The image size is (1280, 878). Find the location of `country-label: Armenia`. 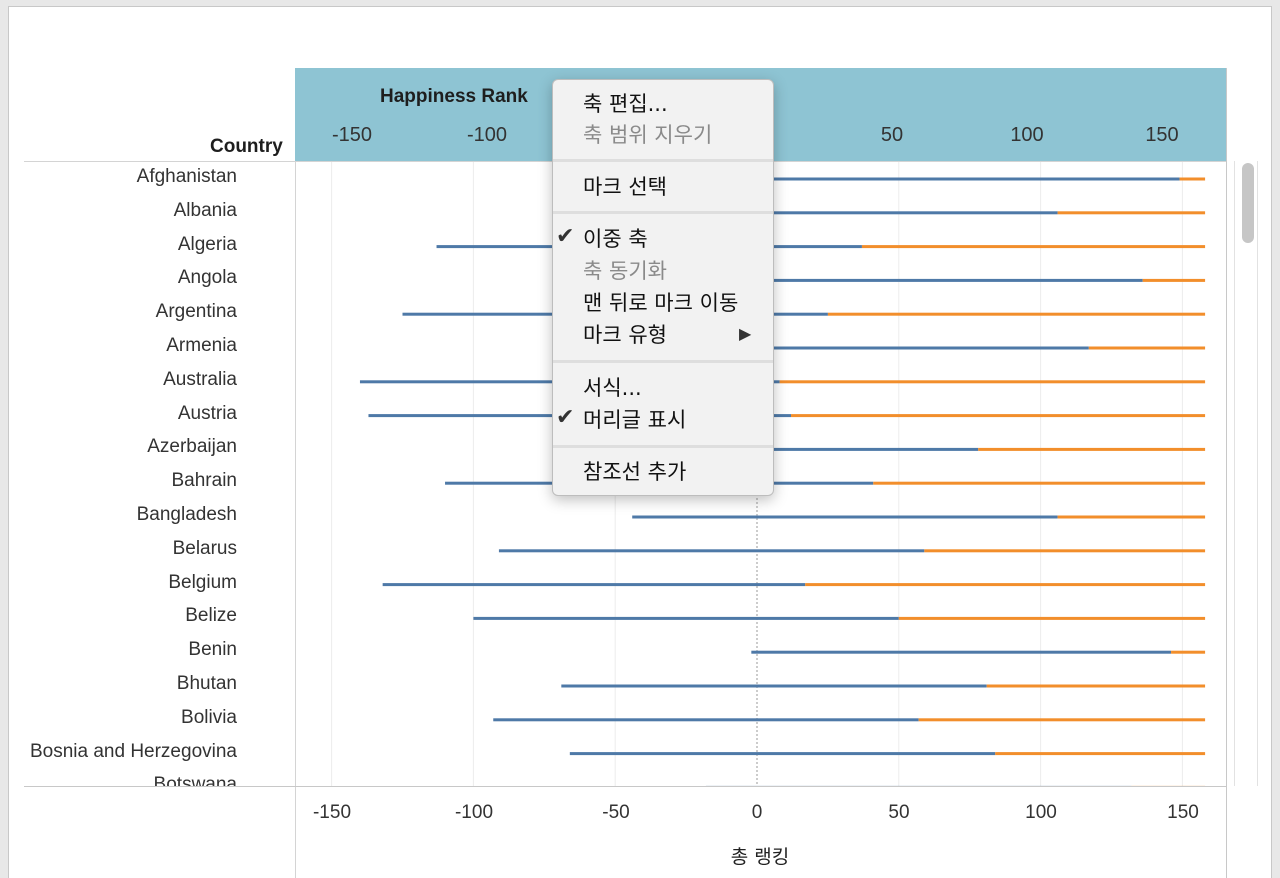

country-label: Armenia is located at coordinates (201, 345).